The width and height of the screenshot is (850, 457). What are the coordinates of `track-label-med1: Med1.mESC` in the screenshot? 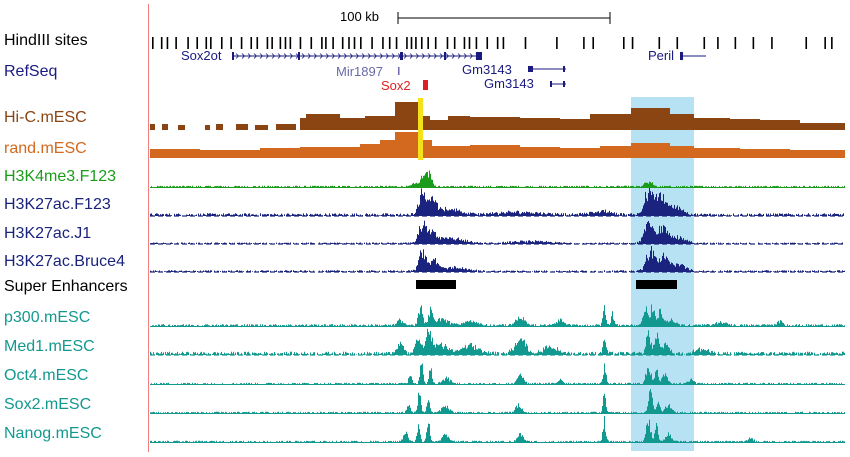 It's located at (49, 346).